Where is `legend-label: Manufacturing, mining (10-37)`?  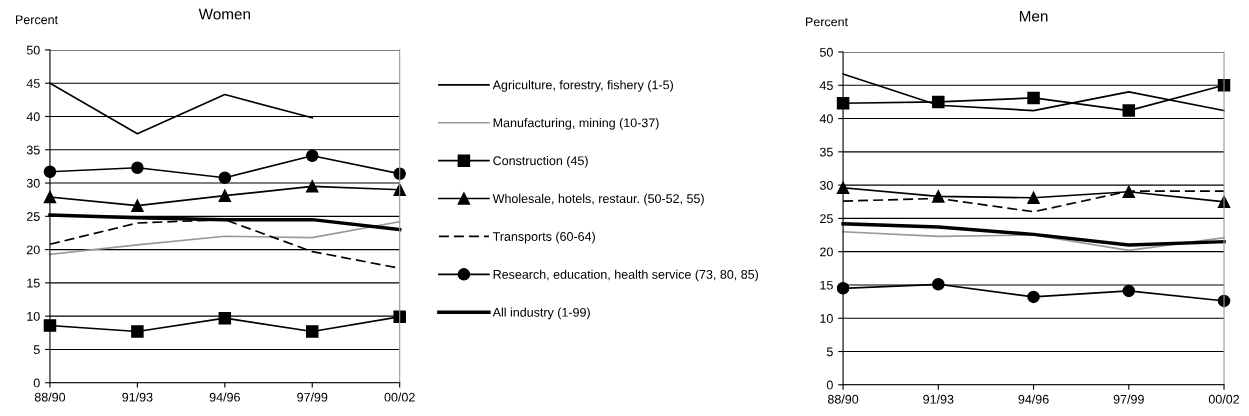 legend-label: Manufacturing, mining (10-37) is located at coordinates (576, 124).